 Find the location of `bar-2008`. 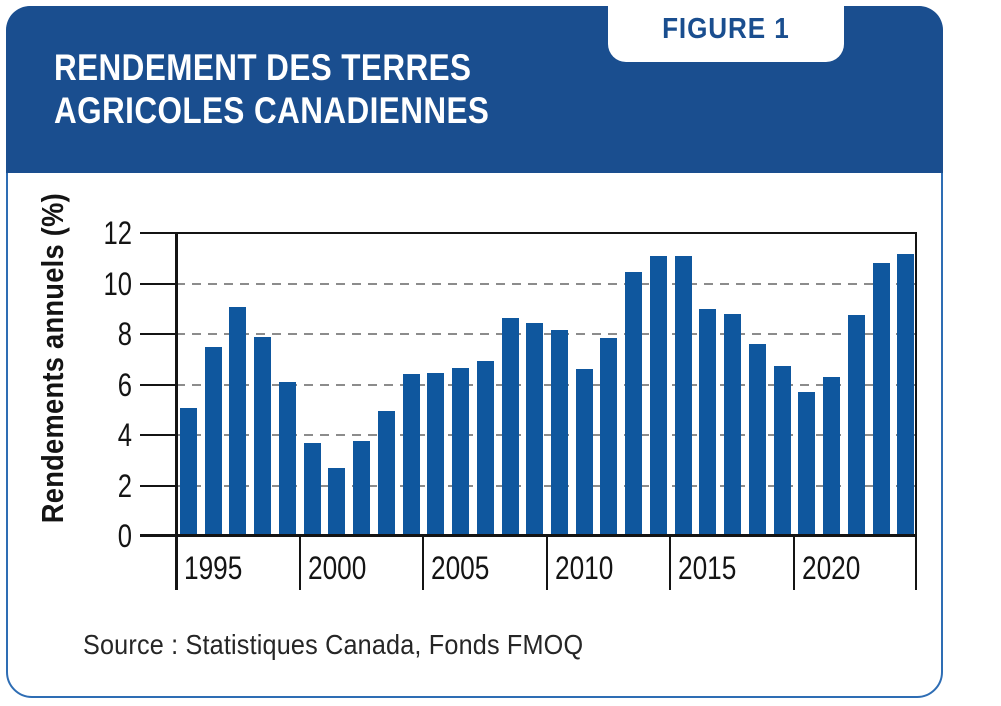

bar-2008 is located at coordinates (535, 429).